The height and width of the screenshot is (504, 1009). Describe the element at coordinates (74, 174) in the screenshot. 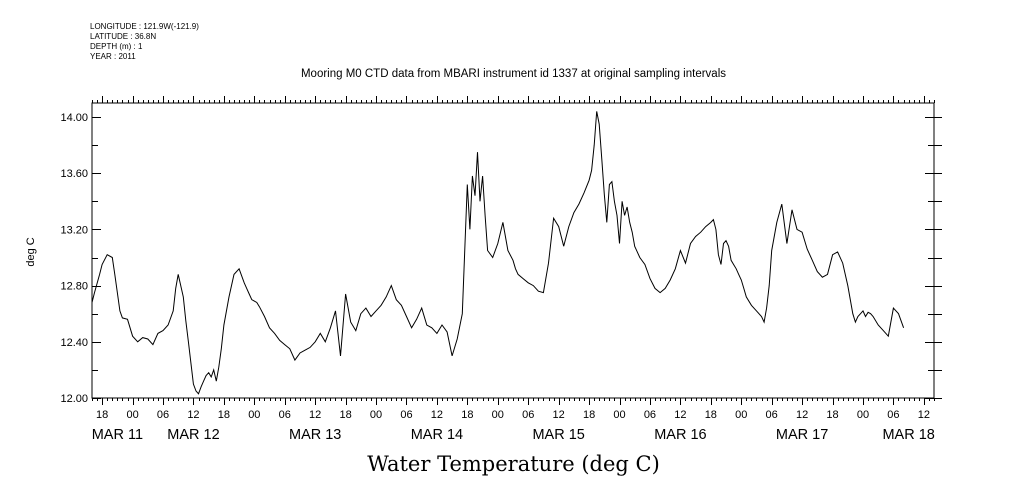

I see `y-tick-label: 13.60` at that location.